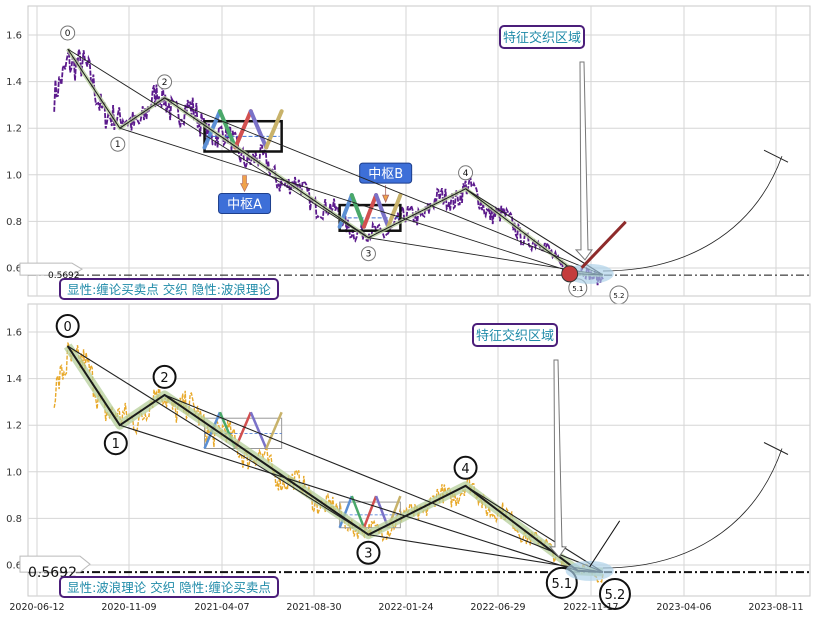  I want to click on x-tick-label: 2023-04-06, so click(683, 607).